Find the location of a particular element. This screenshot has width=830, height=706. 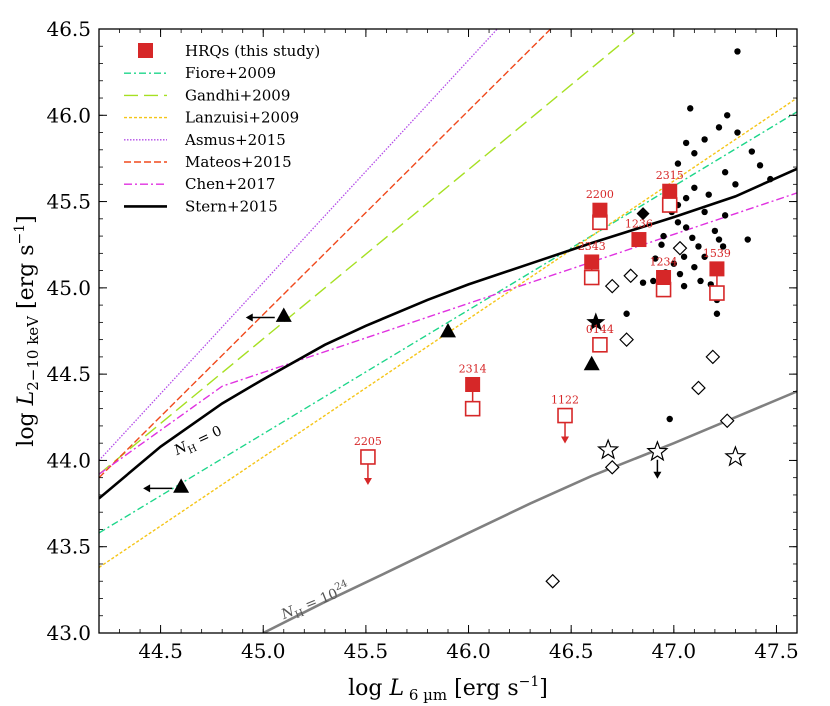

legend-label-asmus: Asmus+2015 is located at coordinates (235, 140).